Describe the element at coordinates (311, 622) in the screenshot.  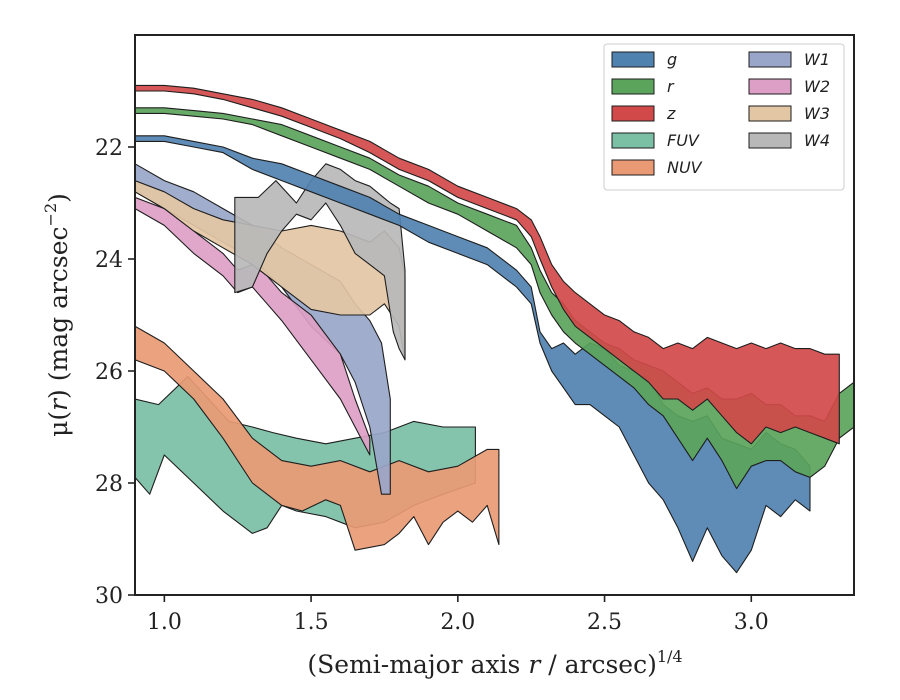
I see `x-tick-label: 1.5` at that location.